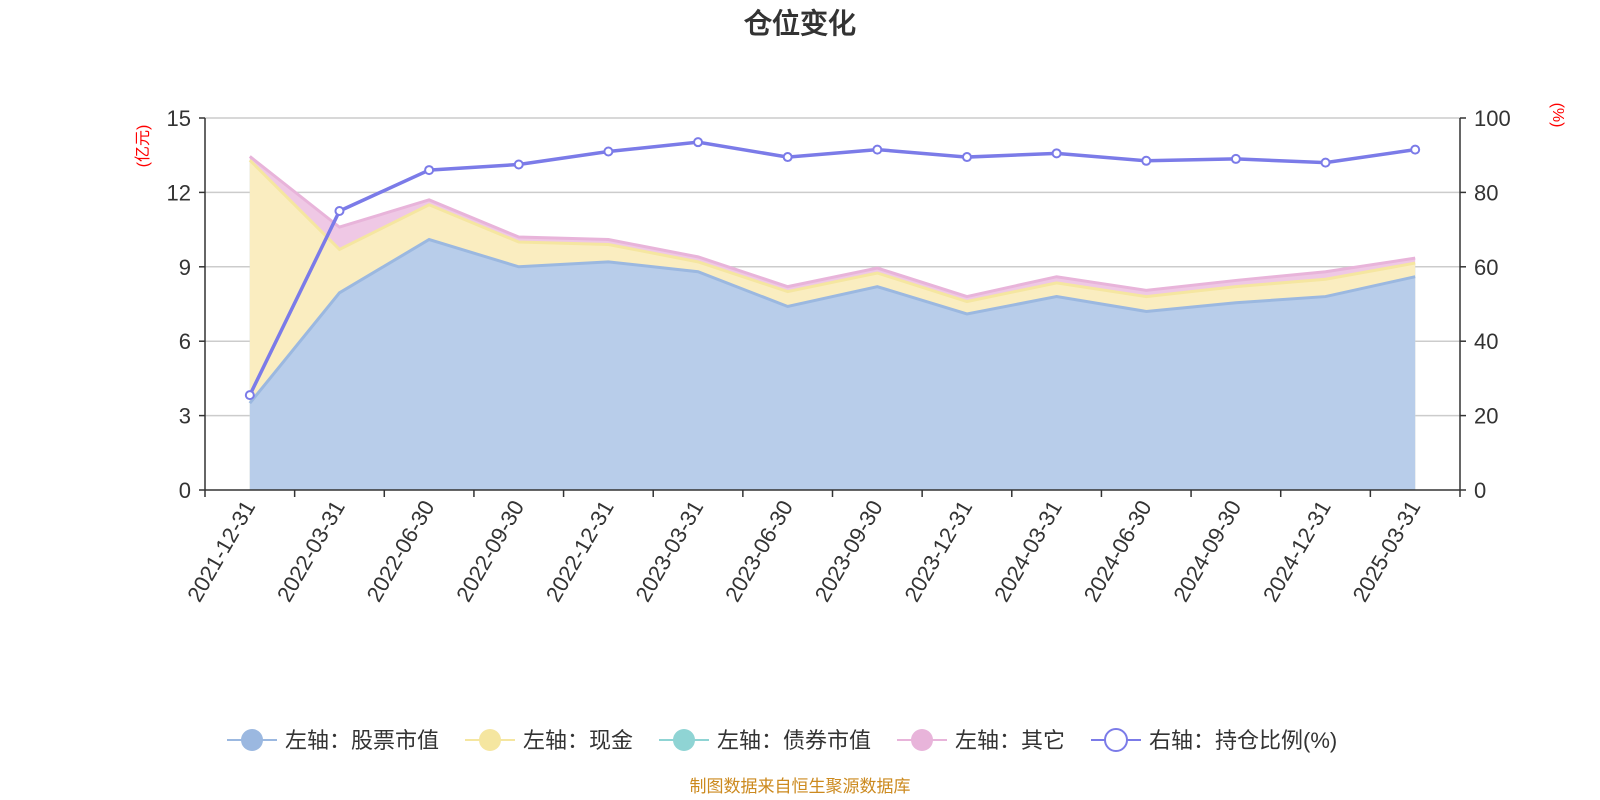 This screenshot has width=1600, height=800. What do you see at coordinates (794, 740) in the screenshot?
I see `legend-label: 左轴：债券市值` at bounding box center [794, 740].